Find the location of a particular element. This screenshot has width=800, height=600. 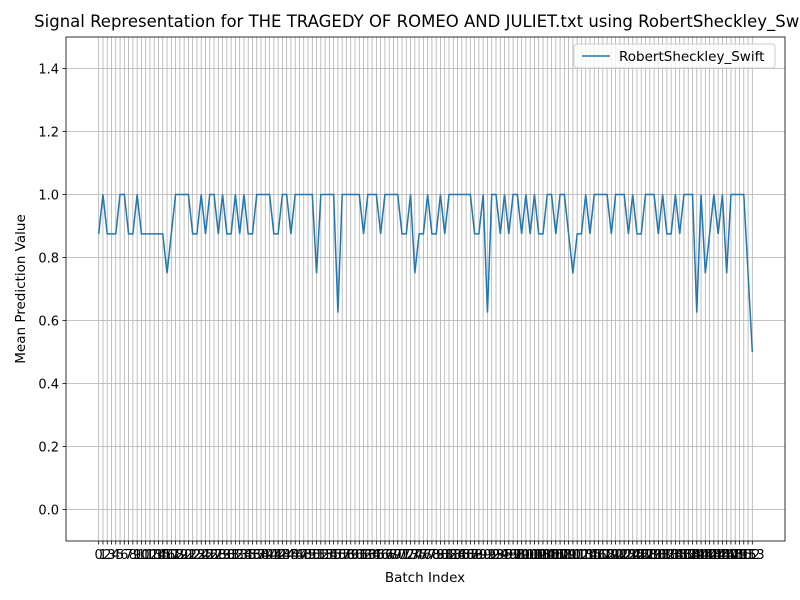

x-tick-label: 99 is located at coordinates (521, 555).